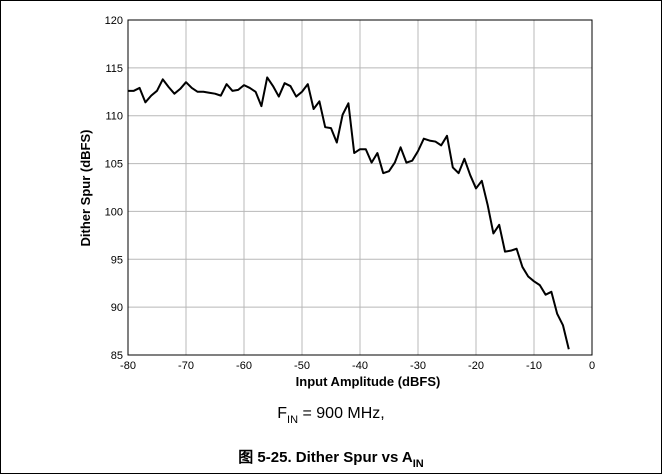 This screenshot has width=662, height=474. I want to click on conditions-suffix: = 900 MHz,, so click(341, 413).